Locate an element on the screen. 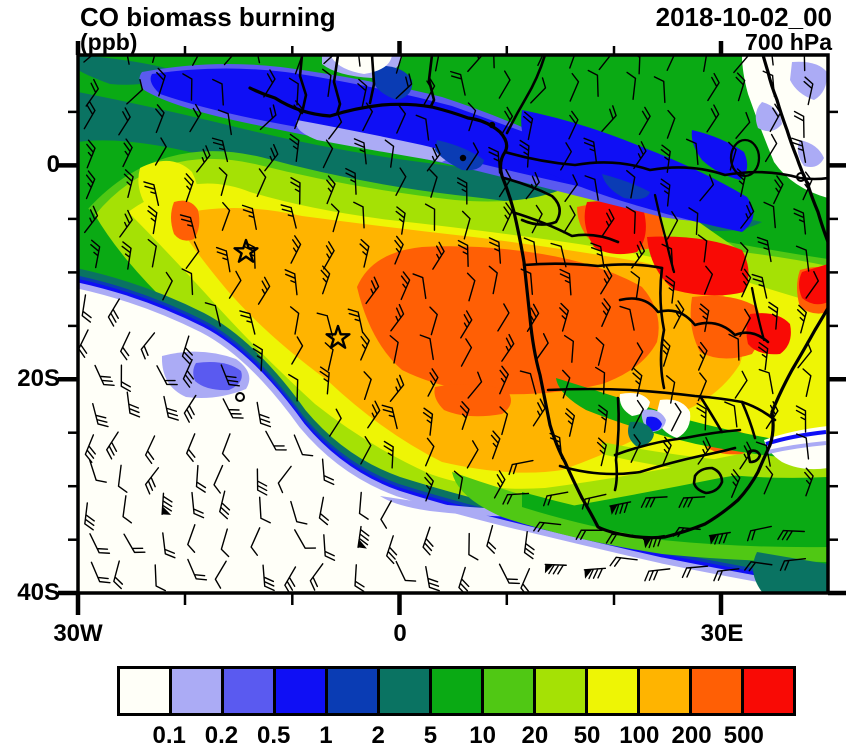 The width and height of the screenshot is (850, 750). x-tick-label-30e: 30E is located at coordinates (722, 633).